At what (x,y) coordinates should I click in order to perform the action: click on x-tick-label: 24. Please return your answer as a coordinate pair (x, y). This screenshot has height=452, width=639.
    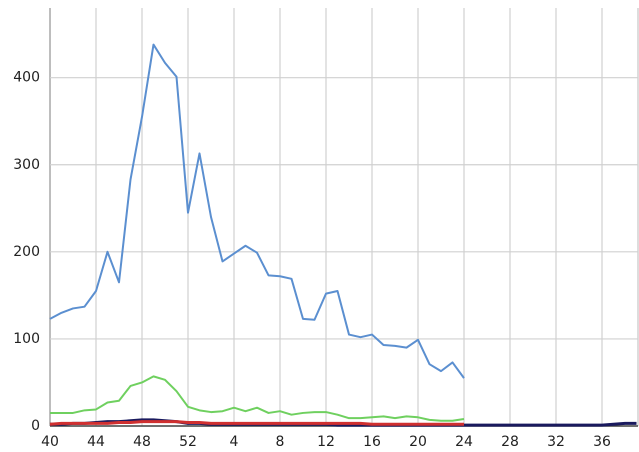
    Looking at the image, I should click on (464, 442).